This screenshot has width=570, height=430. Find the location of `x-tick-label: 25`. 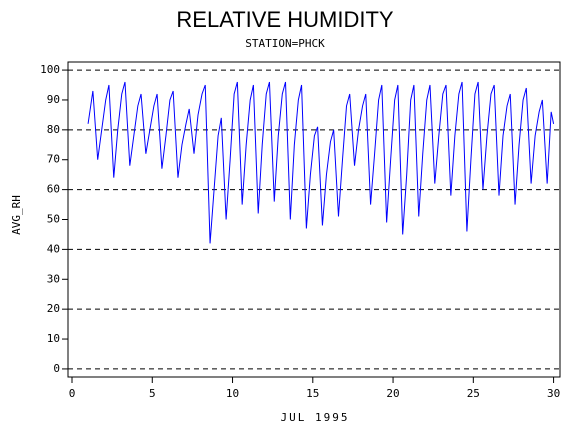

x-tick-label: 25 is located at coordinates (473, 393).